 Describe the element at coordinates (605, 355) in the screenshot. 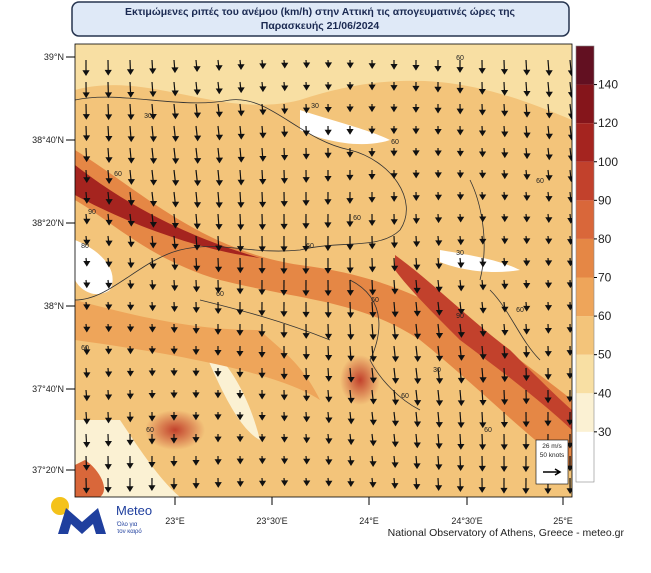

I see `colorbar-label: 50` at that location.